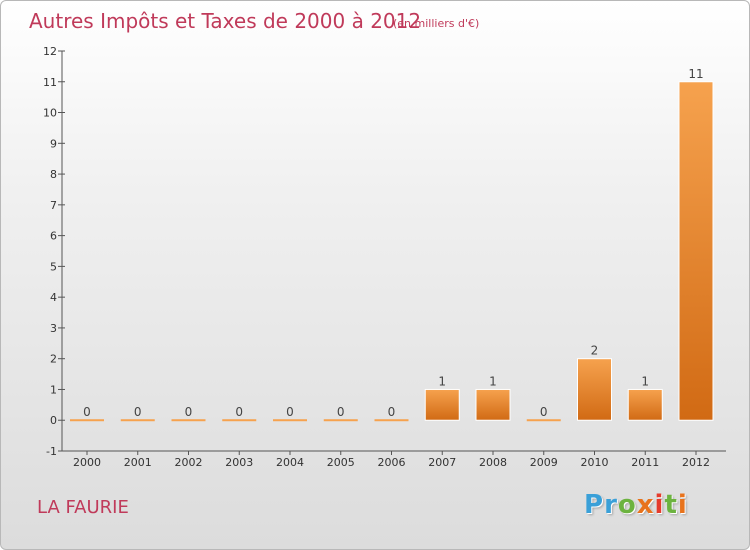 The width and height of the screenshot is (750, 550). Describe the element at coordinates (493, 462) in the screenshot. I see `x-tick-label: 2008` at that location.